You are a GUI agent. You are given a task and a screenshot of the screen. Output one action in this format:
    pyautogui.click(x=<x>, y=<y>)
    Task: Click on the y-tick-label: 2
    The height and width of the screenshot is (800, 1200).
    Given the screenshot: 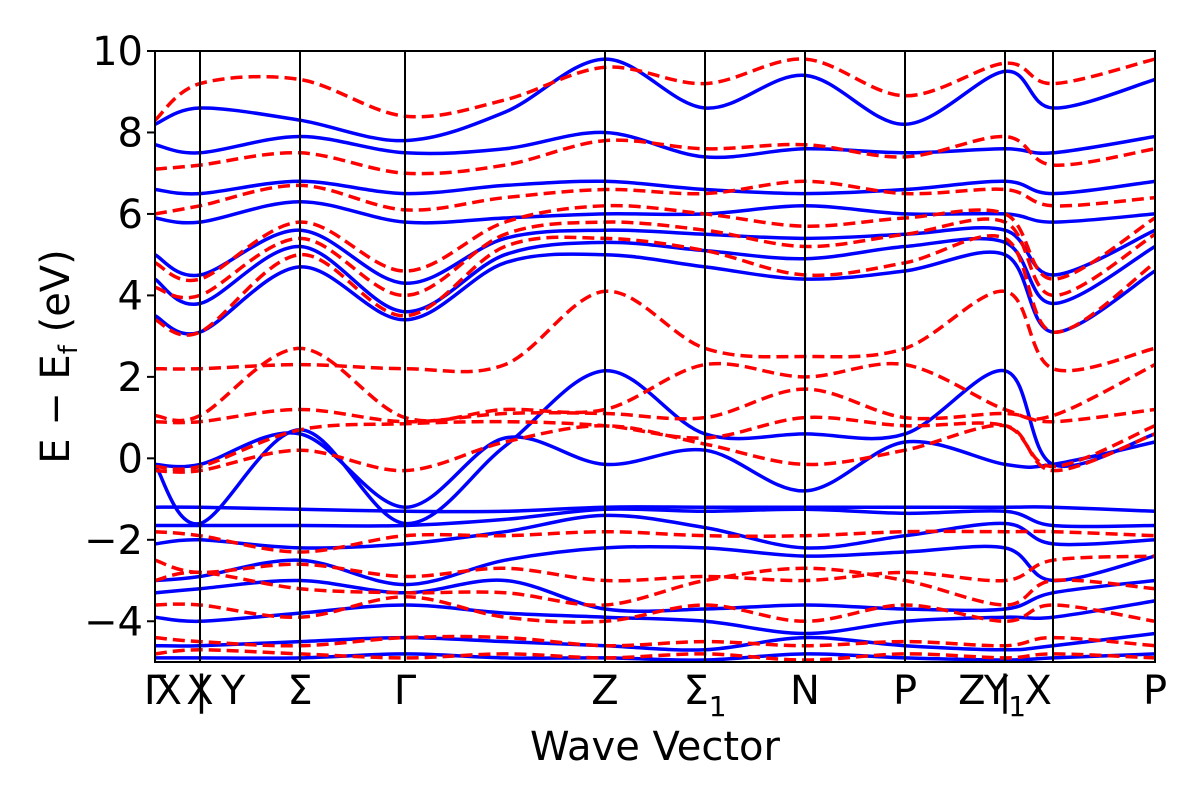 What is the action you would take?
    pyautogui.click(x=130, y=378)
    